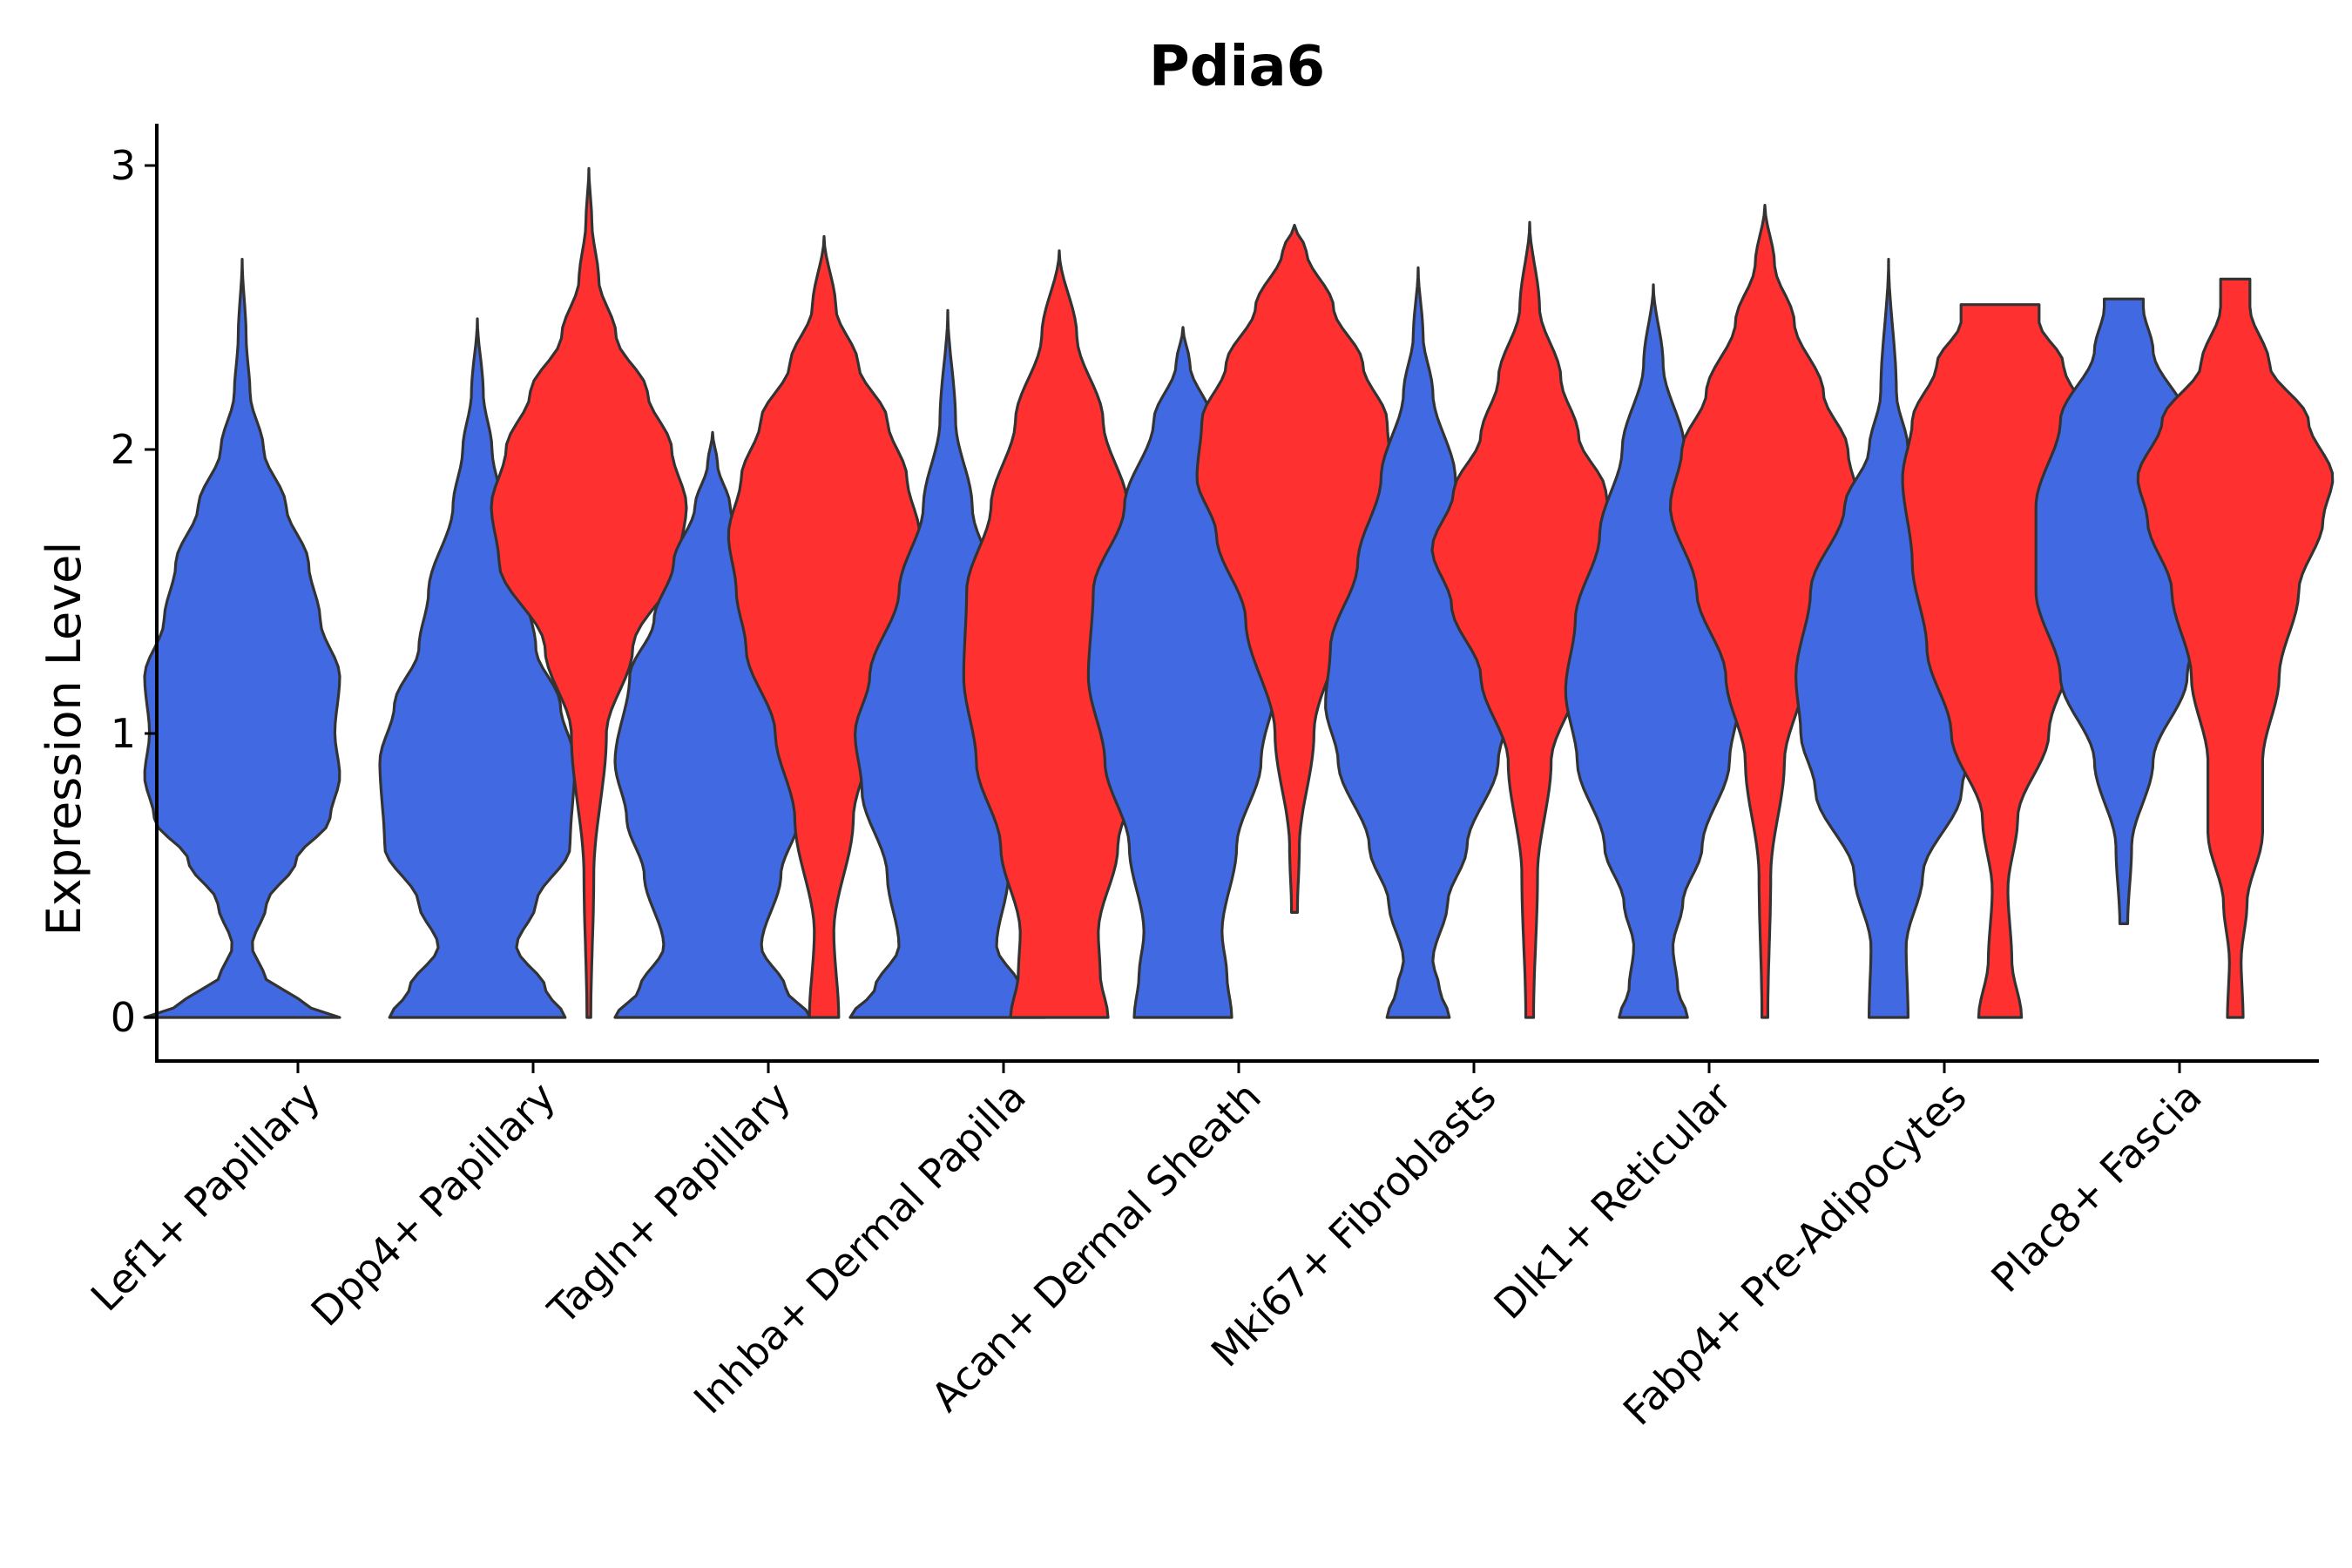  I want to click on y-axis-label: Expression Level, so click(64, 739).